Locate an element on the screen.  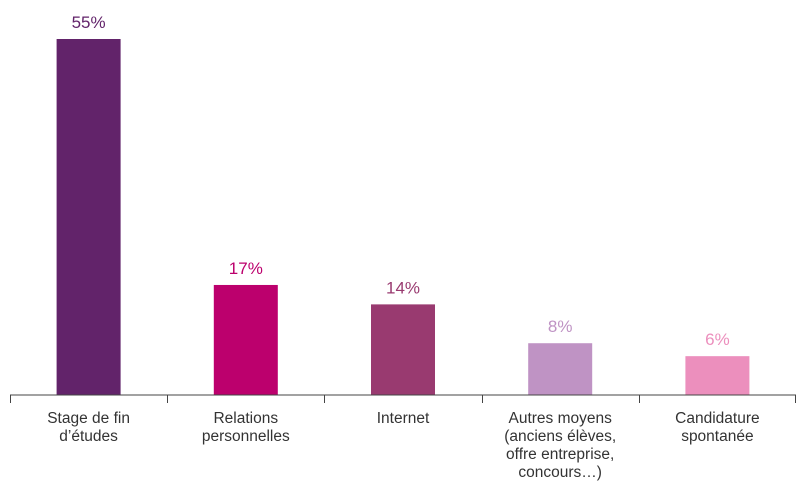
x-tick-label: Internet is located at coordinates (403, 418).